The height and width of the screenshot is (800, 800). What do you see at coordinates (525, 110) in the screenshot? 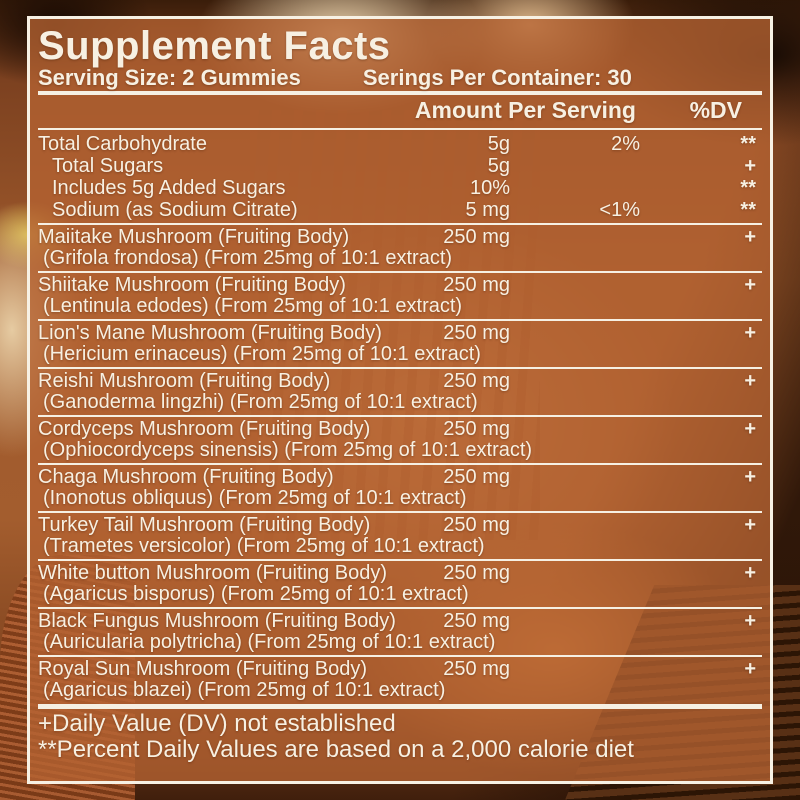
I see `amount-per-serving-header: Amount Per Serving` at bounding box center [525, 110].